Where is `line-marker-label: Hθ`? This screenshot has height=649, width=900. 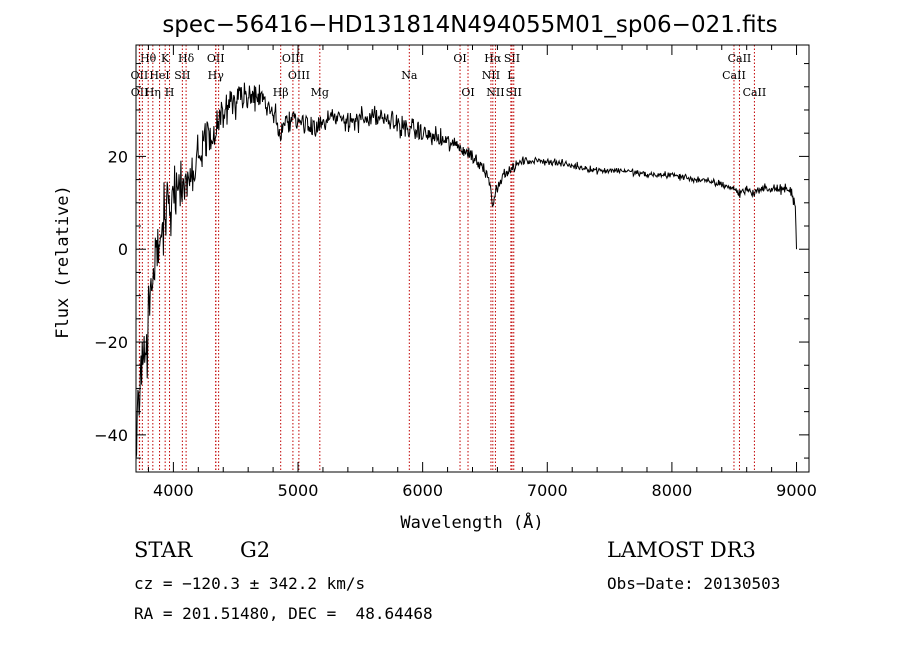 line-marker-label: Hθ is located at coordinates (148, 58).